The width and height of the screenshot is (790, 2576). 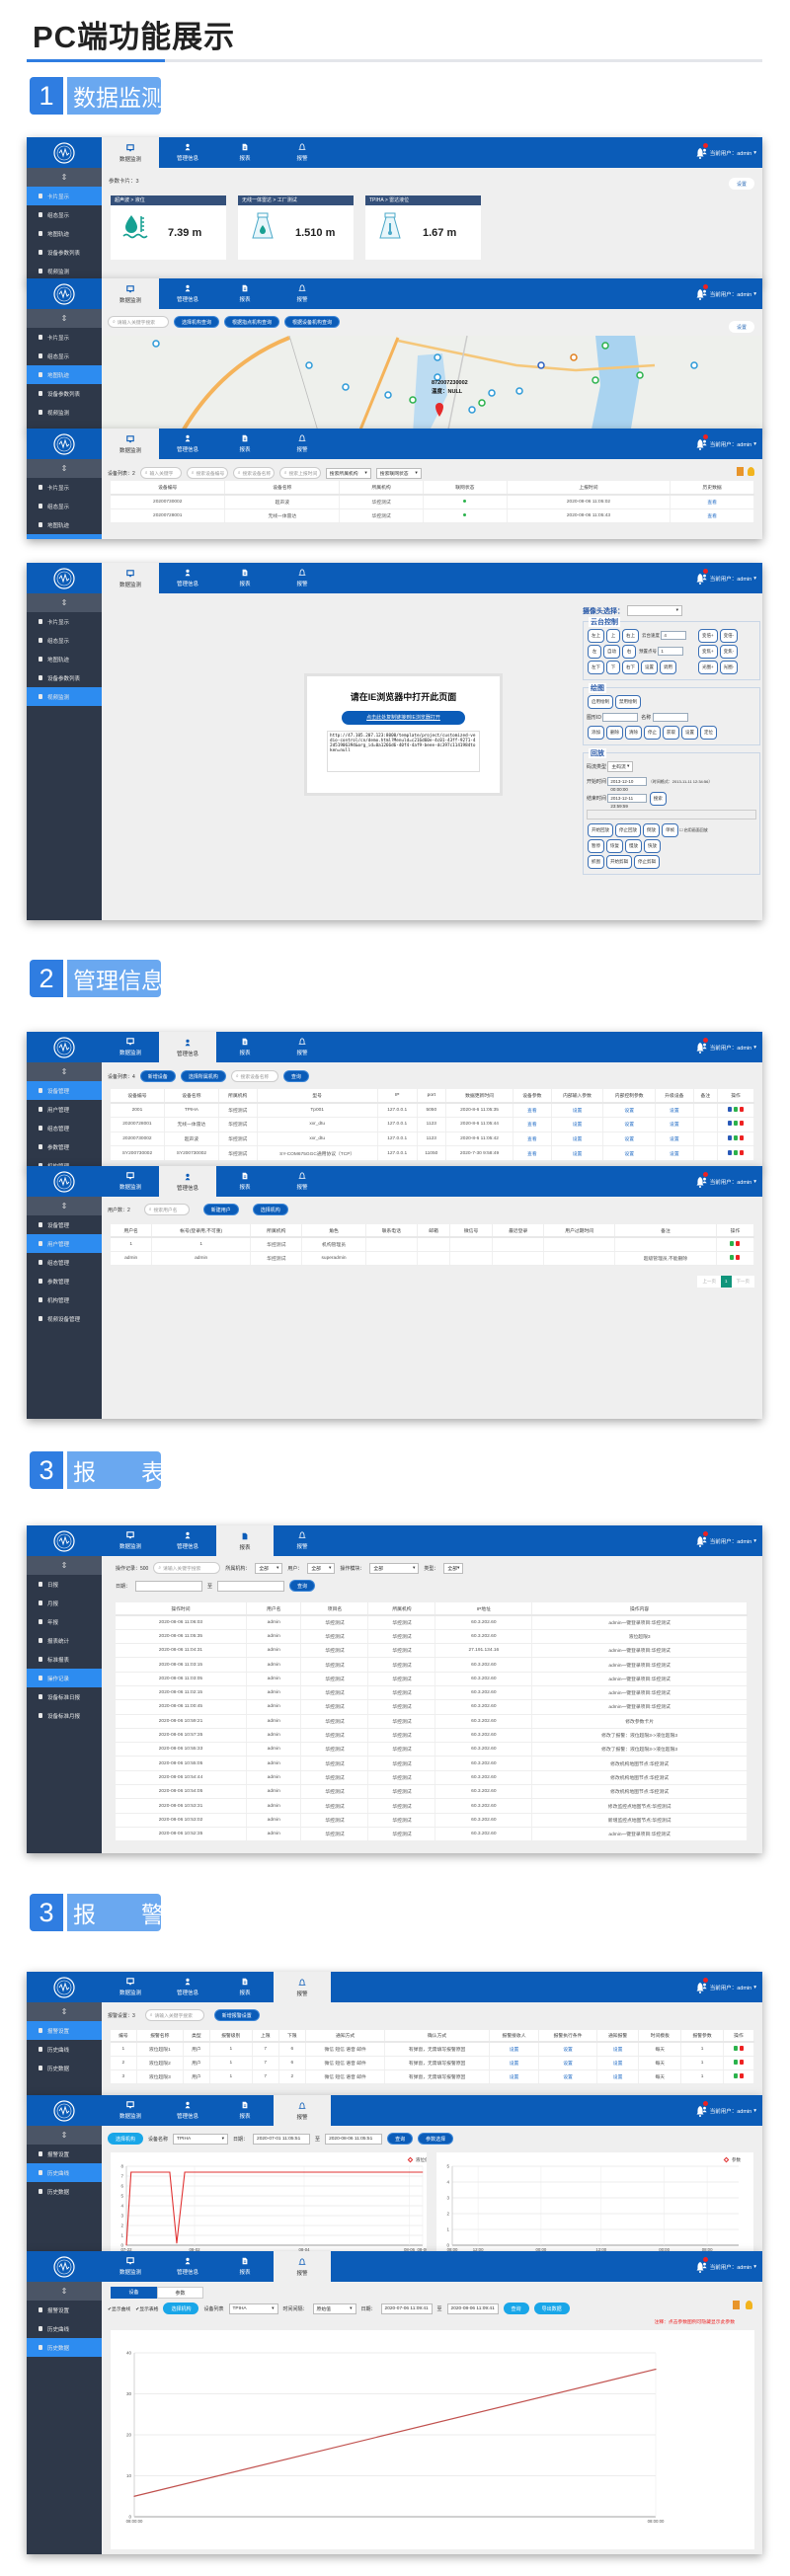 What do you see at coordinates (674, 636) in the screenshot?
I see `ptz-speed-select: 4` at bounding box center [674, 636].